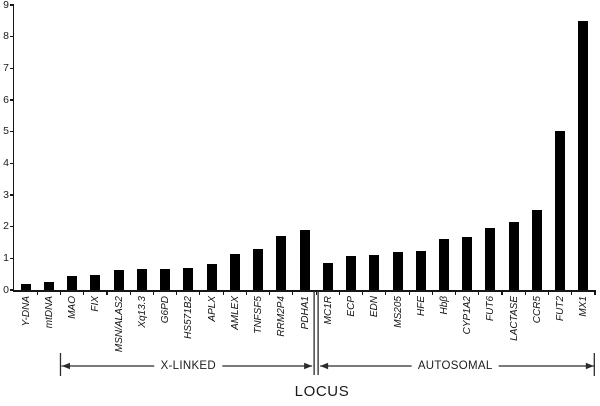 This screenshot has height=406, width=600. What do you see at coordinates (455, 366) in the screenshot?
I see `group-label-autosomal: AUTOSOMAL` at bounding box center [455, 366].